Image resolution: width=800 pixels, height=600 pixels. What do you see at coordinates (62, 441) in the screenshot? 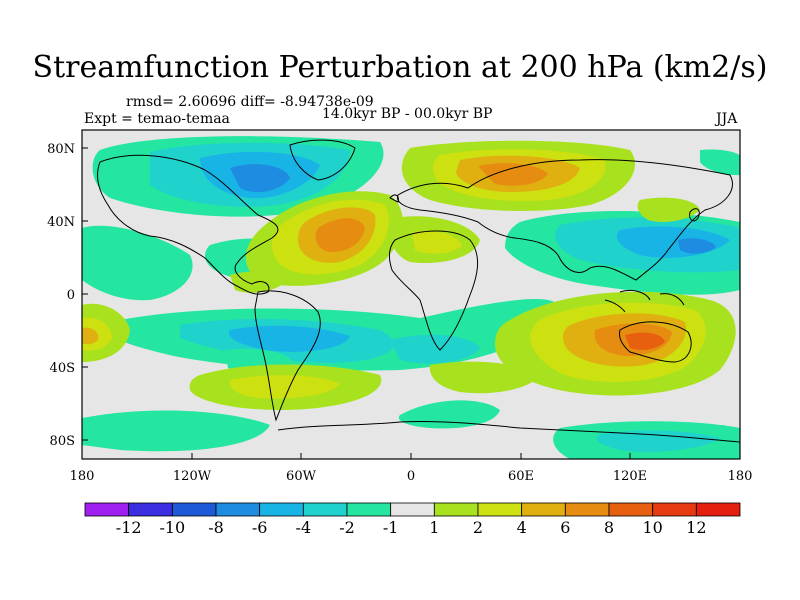
I see `lat-label-80s: 80S` at bounding box center [62, 441].